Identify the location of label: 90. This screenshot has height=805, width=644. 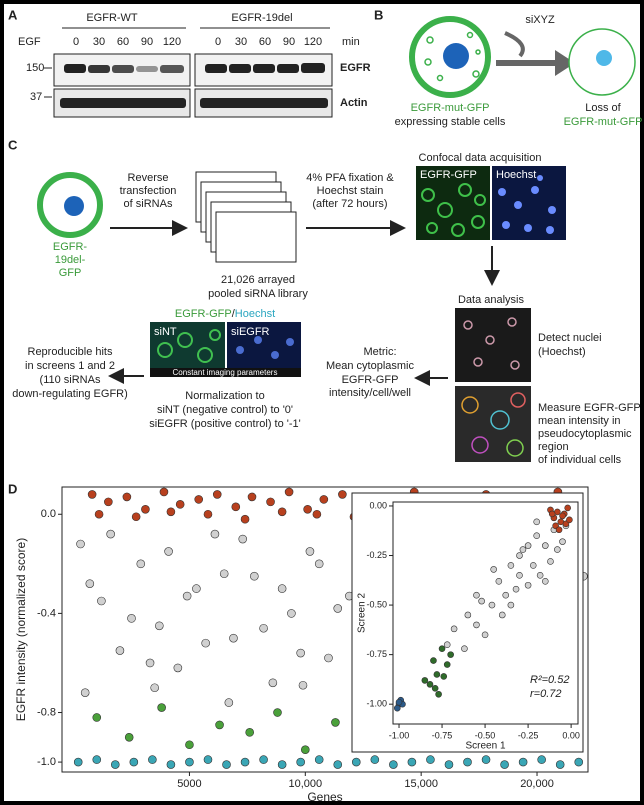
(289, 42).